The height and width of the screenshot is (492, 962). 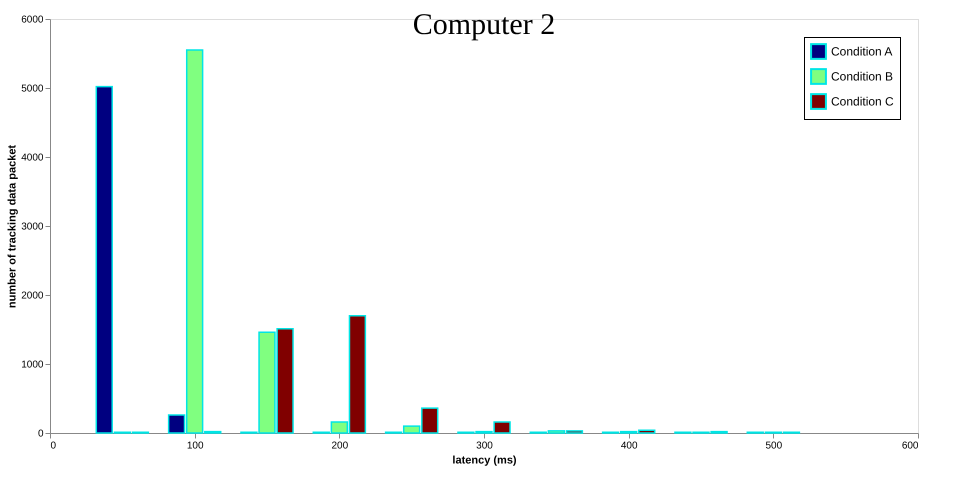 I want to click on x-tick-label: 300, so click(x=485, y=446).